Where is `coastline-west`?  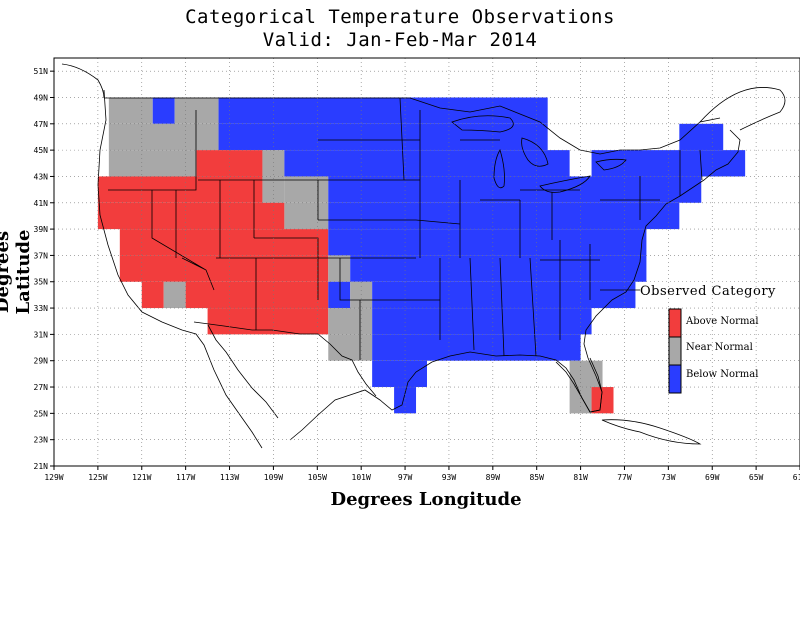 coastline-west is located at coordinates (180, 269).